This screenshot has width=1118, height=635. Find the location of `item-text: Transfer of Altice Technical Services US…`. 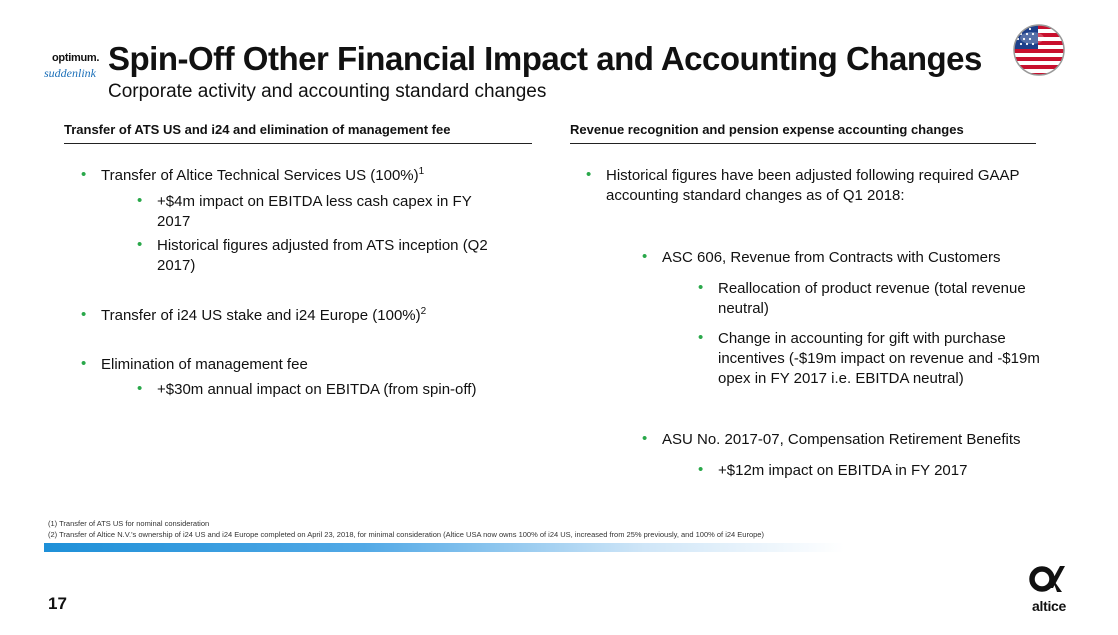

item-text: Transfer of Altice Technical Services US… is located at coordinates (260, 175).